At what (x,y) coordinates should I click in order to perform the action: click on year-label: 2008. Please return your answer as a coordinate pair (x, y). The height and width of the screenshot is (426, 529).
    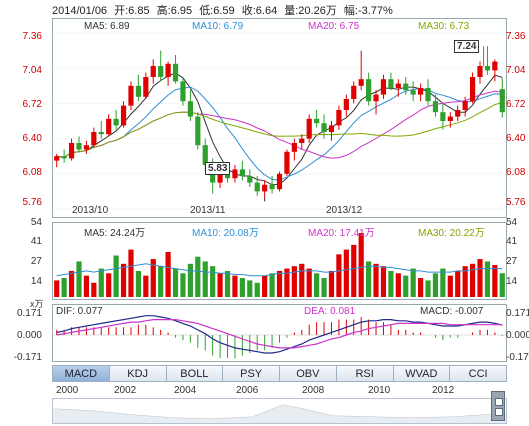
    Looking at the image, I should click on (313, 390).